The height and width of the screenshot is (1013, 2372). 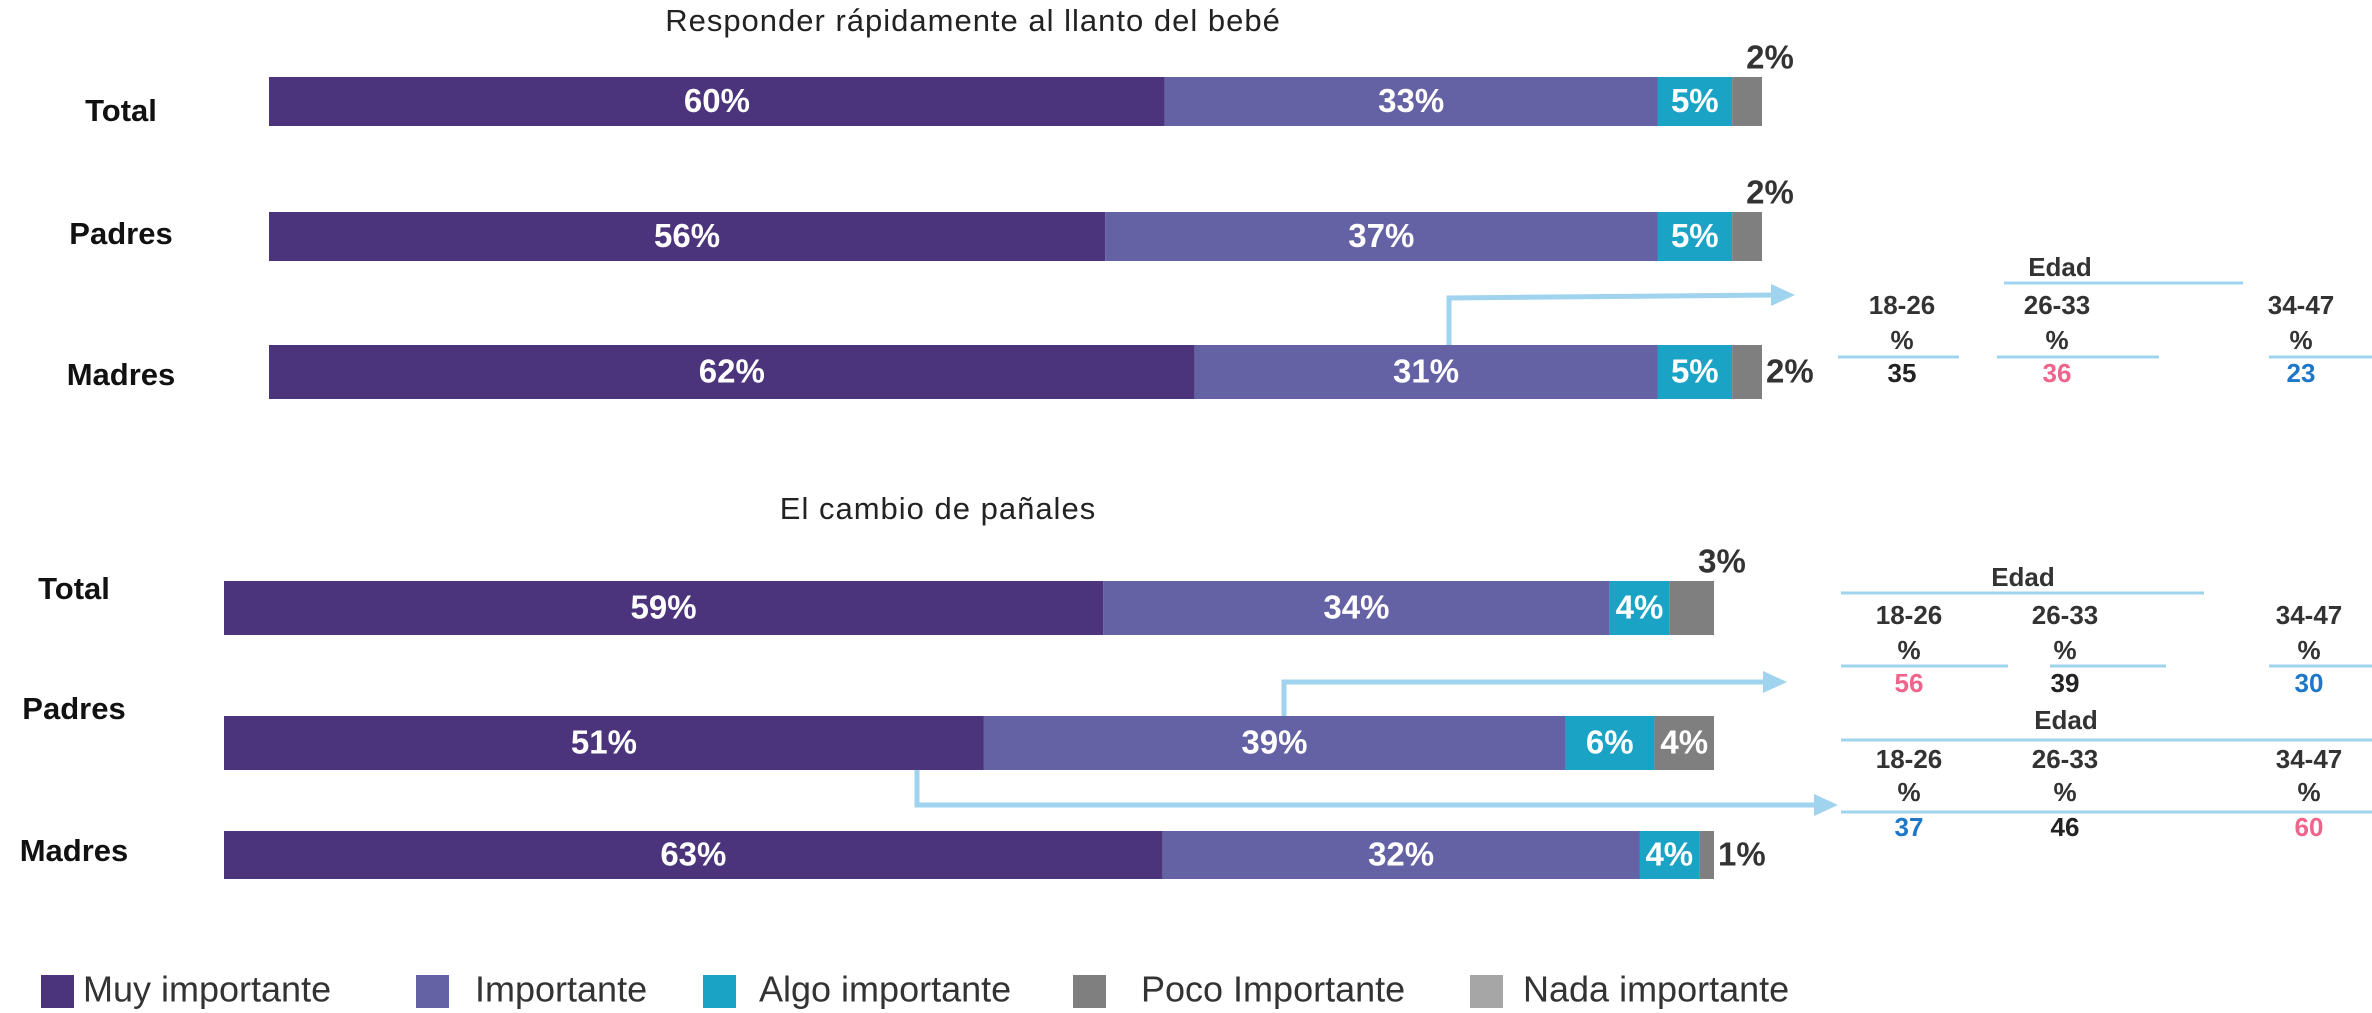 What do you see at coordinates (1656, 989) in the screenshot?
I see `legend-label: Nada importante` at bounding box center [1656, 989].